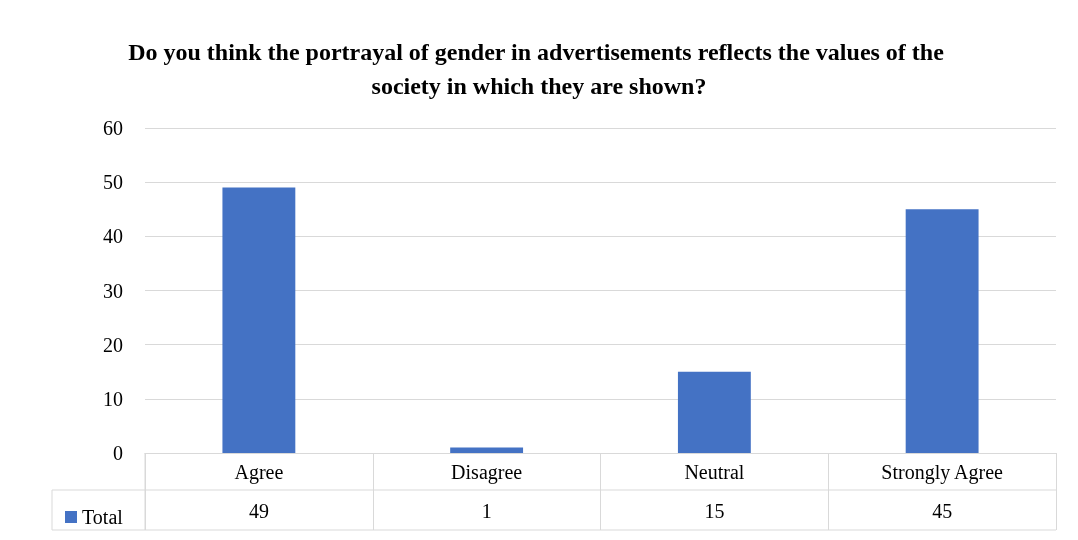  I want to click on y-tick-label: 10, so click(113, 398).